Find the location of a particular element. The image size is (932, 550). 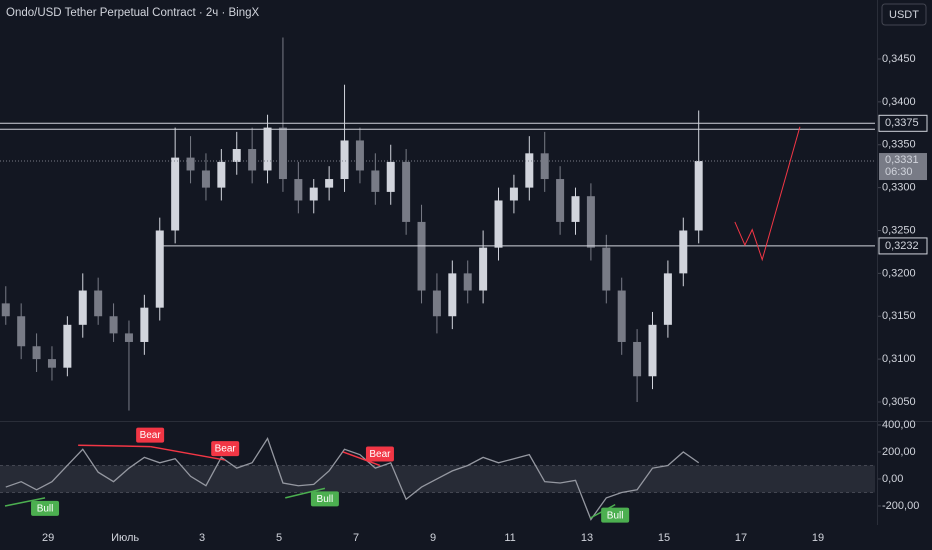

x-tick-label: 29 is located at coordinates (48, 538).